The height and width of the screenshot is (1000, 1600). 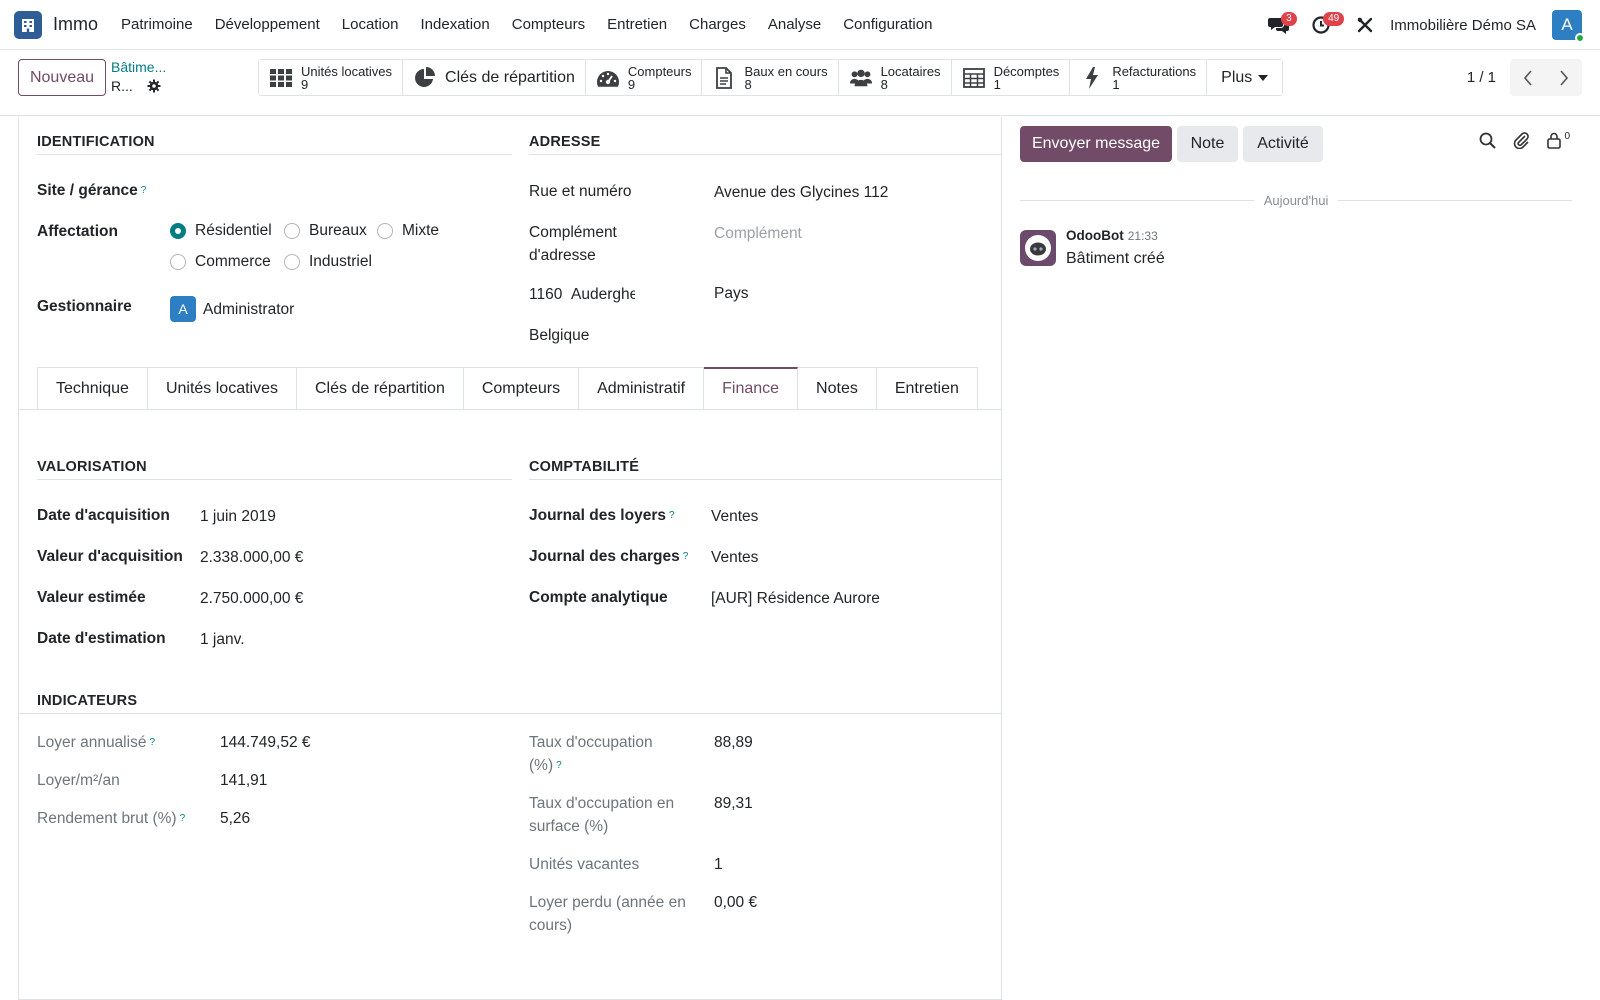 I want to click on tab-unites-locatives: Unités locatives, so click(x=222, y=388).